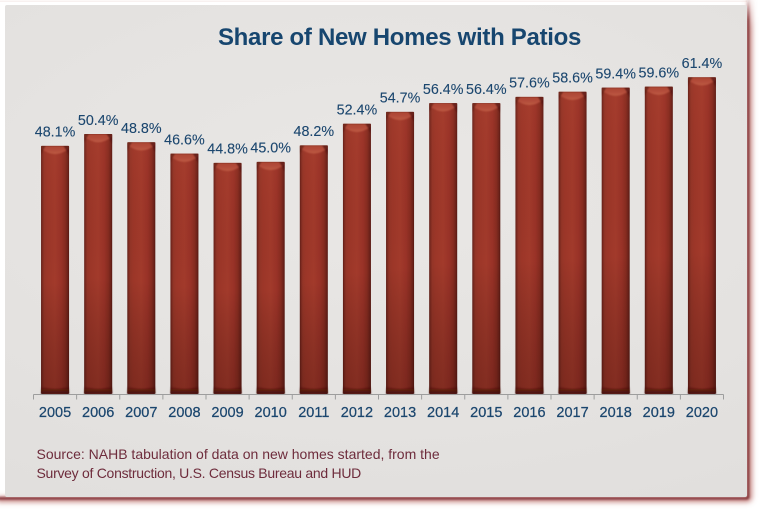 This screenshot has height=509, width=759. What do you see at coordinates (98, 121) in the screenshot?
I see `svg-text: 50.4%` at bounding box center [98, 121].